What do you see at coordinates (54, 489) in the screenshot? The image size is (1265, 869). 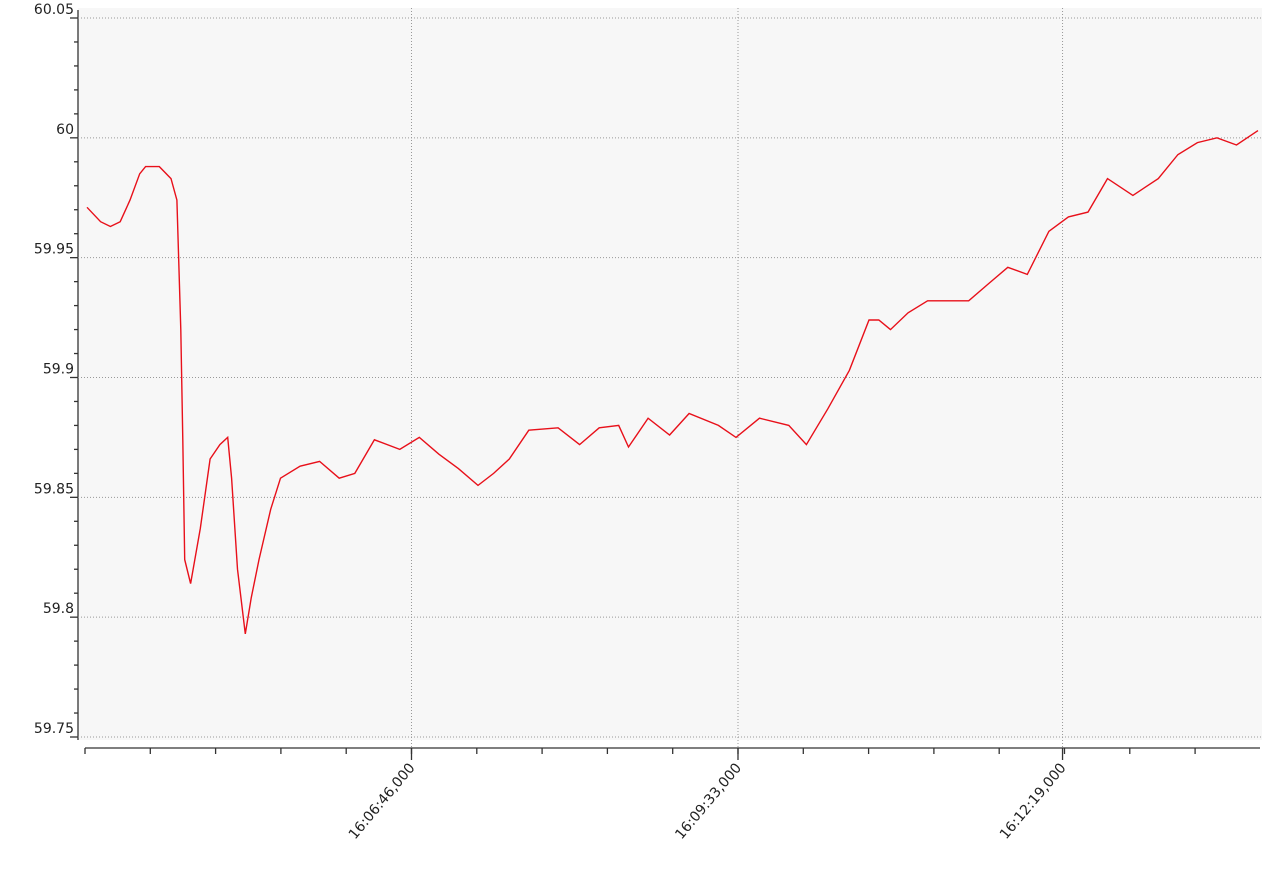 I see `y-tick-label: 59.85` at bounding box center [54, 489].